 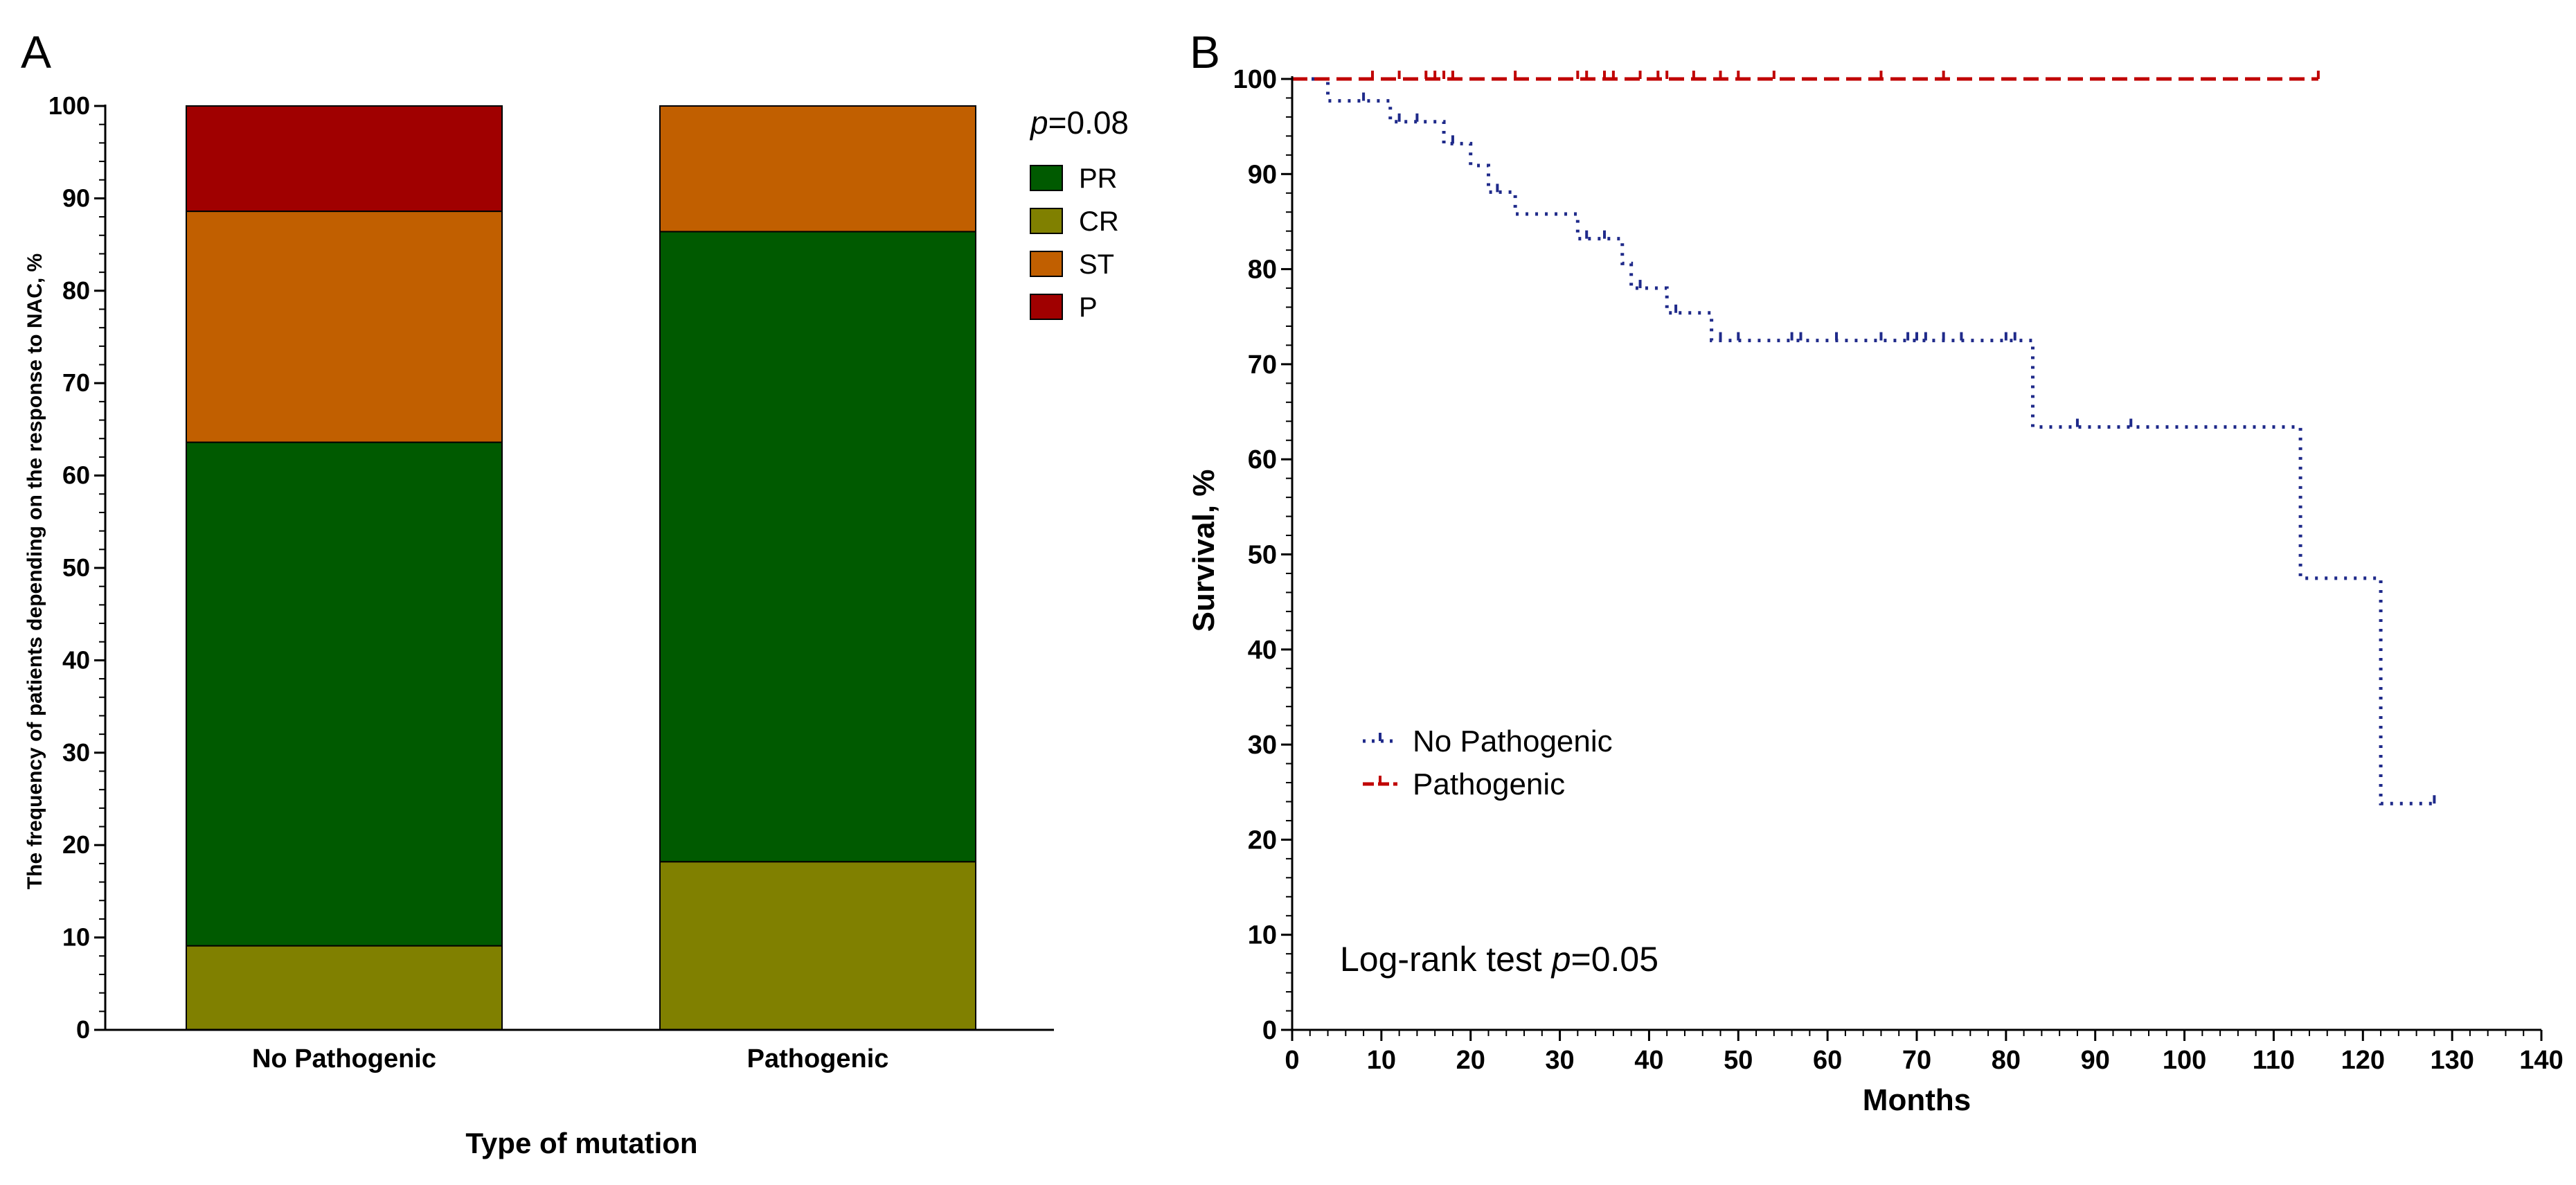 I want to click on y-tick-label-b: 100, so click(x=1255, y=79).